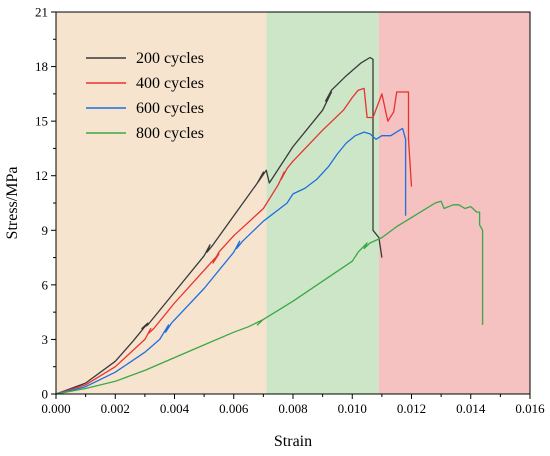 The width and height of the screenshot is (550, 456). Describe the element at coordinates (41, 12) in the screenshot. I see `y-tick-label: 21` at that location.